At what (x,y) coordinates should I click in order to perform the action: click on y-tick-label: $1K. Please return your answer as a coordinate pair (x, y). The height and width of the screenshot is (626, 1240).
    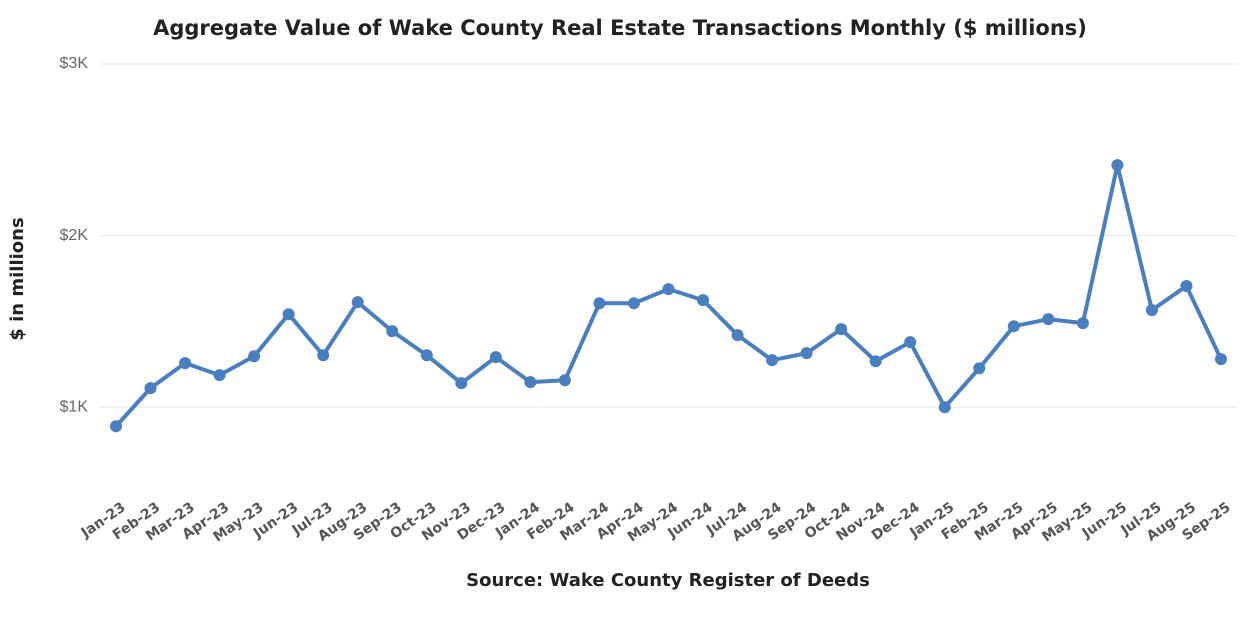
    Looking at the image, I should click on (74, 406).